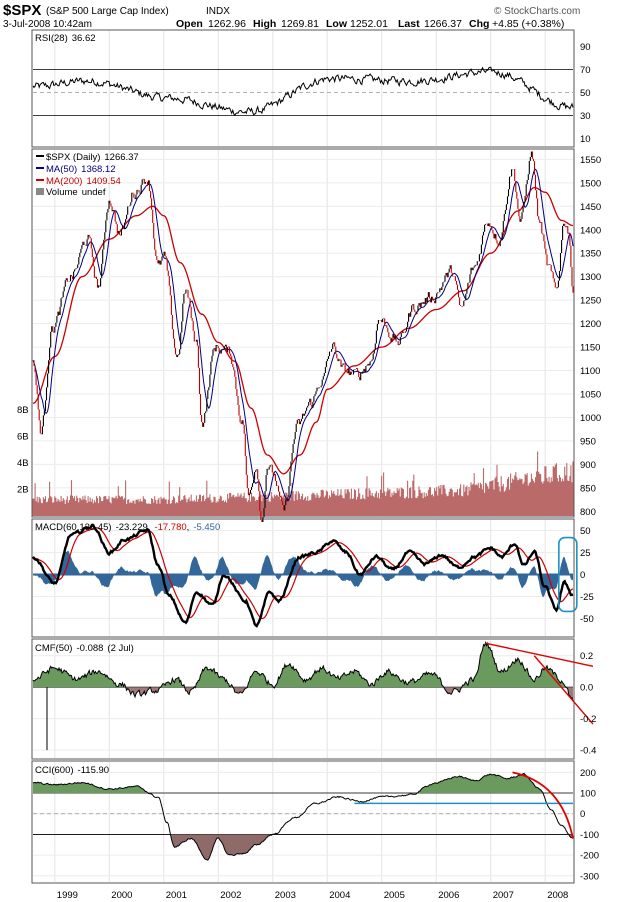 Image resolution: width=620 pixels, height=902 pixels. I want to click on macd-tick-label: 0, so click(582, 575).